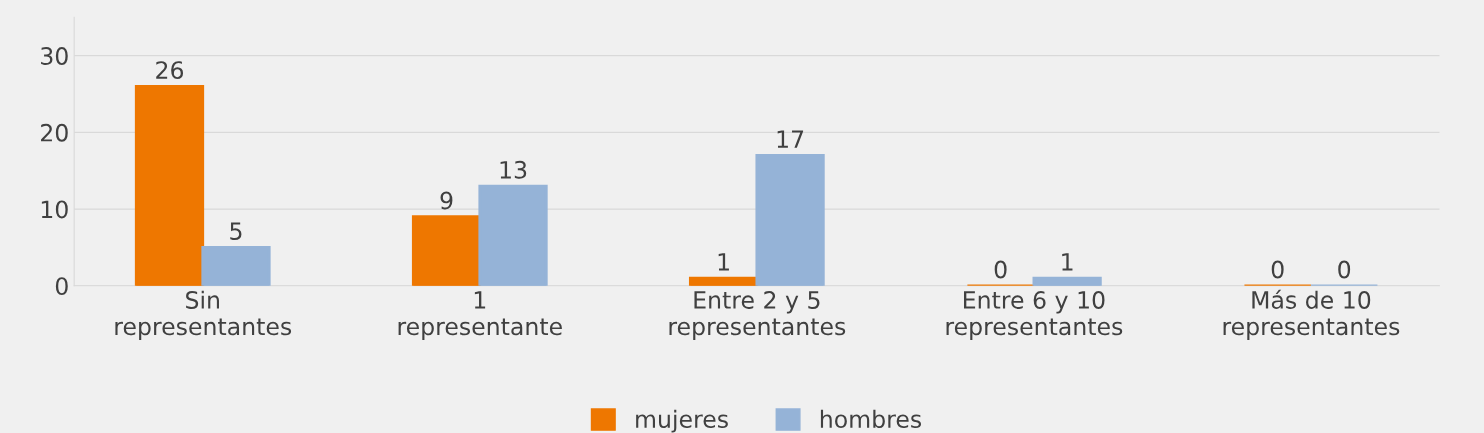  I want to click on legend-label: hombres, so click(871, 419).